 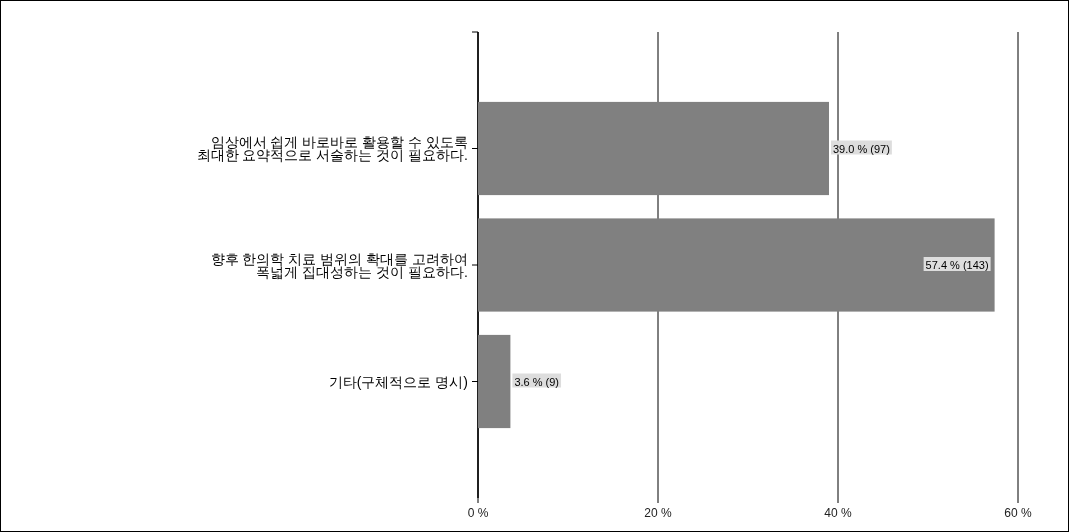 I want to click on x-tick-label: 20 %, so click(x=658, y=513).